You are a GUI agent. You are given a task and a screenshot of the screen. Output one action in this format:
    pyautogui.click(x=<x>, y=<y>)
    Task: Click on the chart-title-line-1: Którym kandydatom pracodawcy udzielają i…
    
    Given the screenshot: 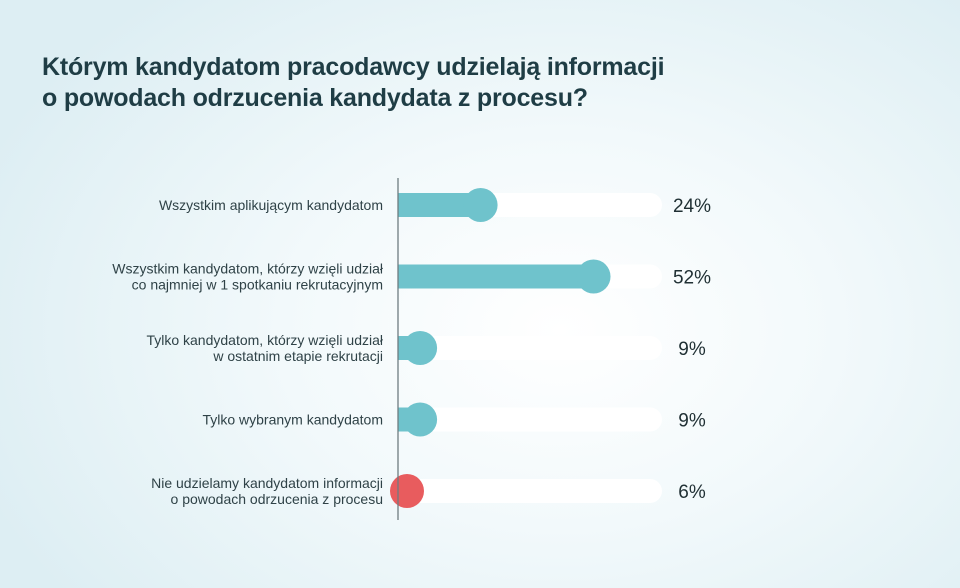 What is the action you would take?
    pyautogui.click(x=353, y=67)
    